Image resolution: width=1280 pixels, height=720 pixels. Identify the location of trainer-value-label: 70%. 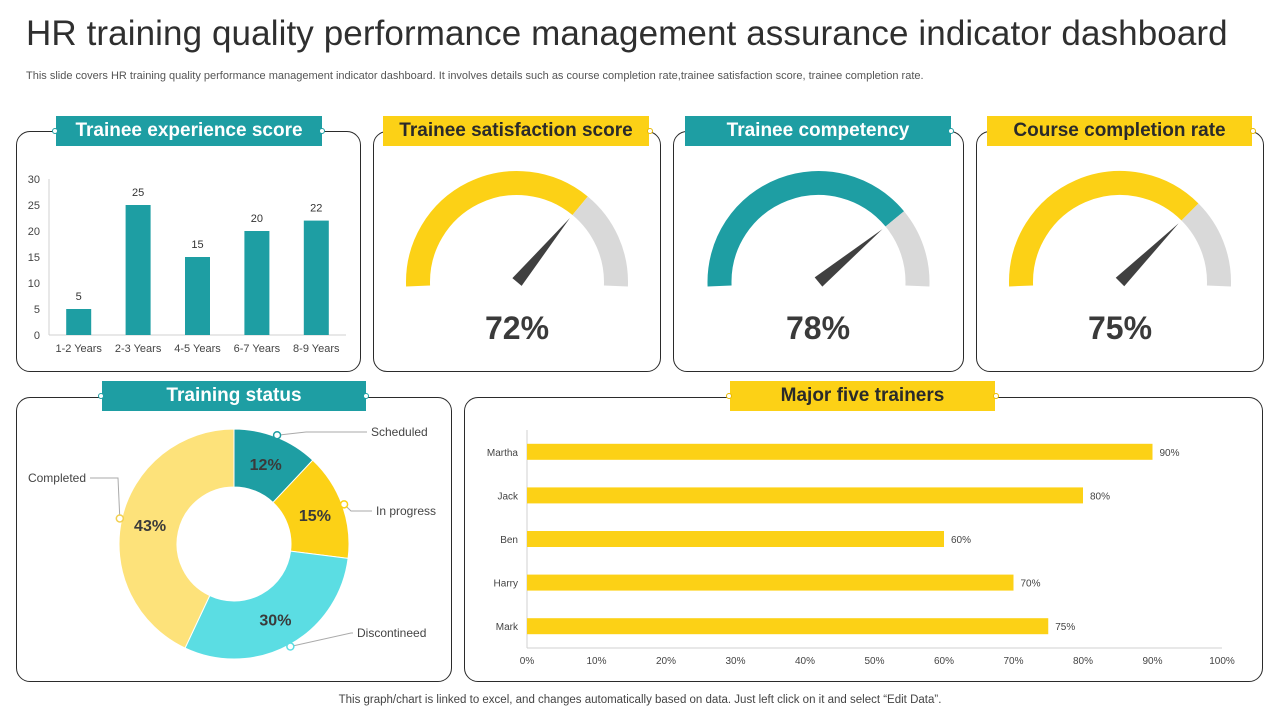
(1031, 584).